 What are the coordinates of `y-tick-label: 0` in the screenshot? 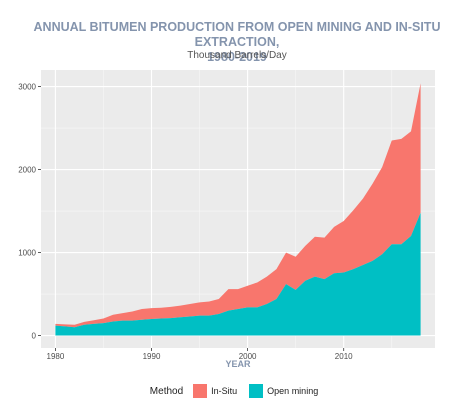 It's located at (34, 336).